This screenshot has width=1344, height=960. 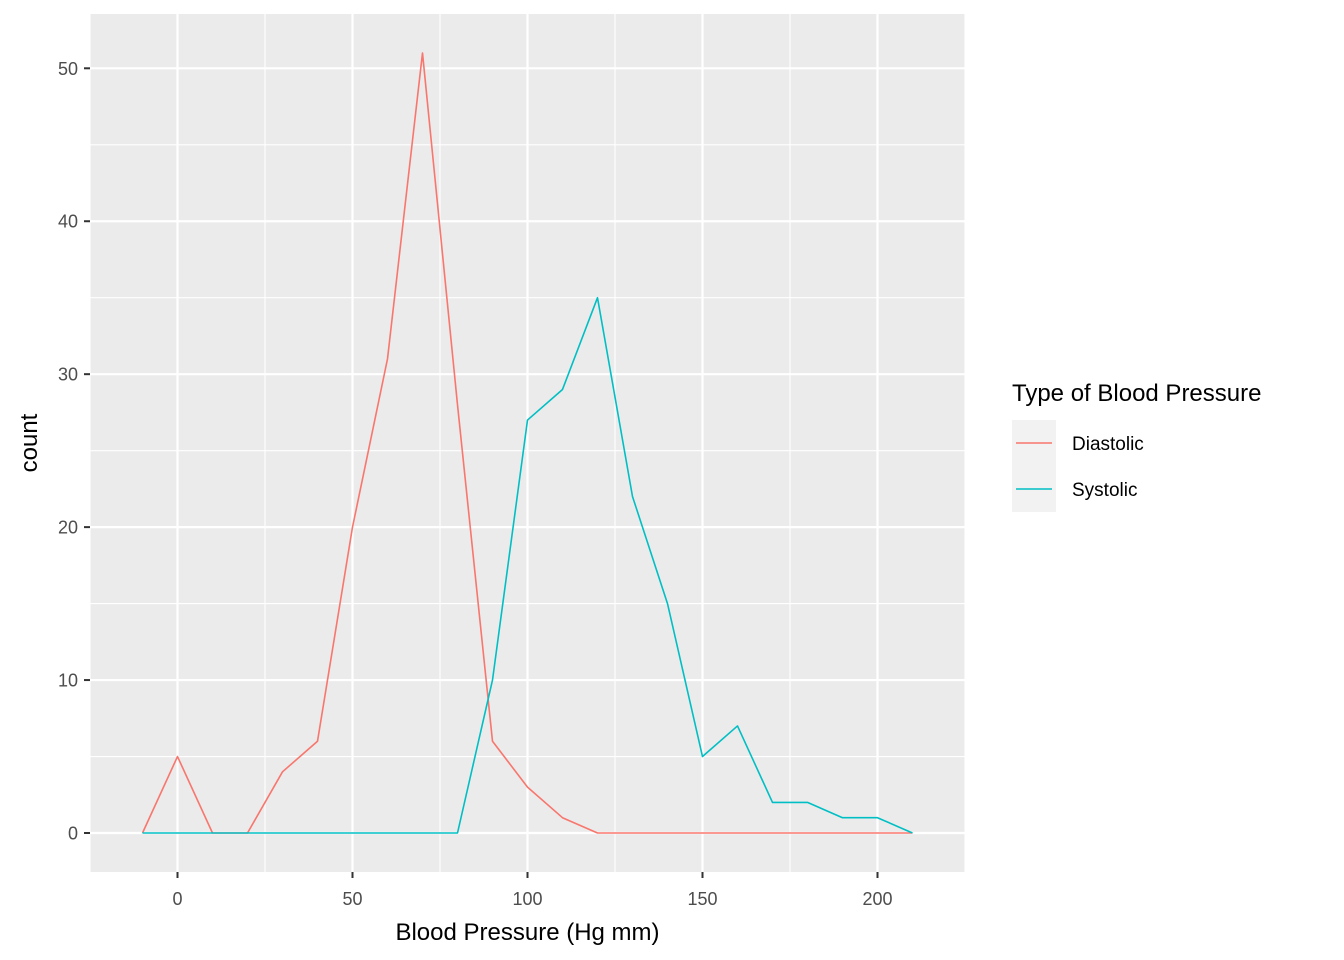 What do you see at coordinates (29, 442) in the screenshot?
I see `y-axis-title: count` at bounding box center [29, 442].